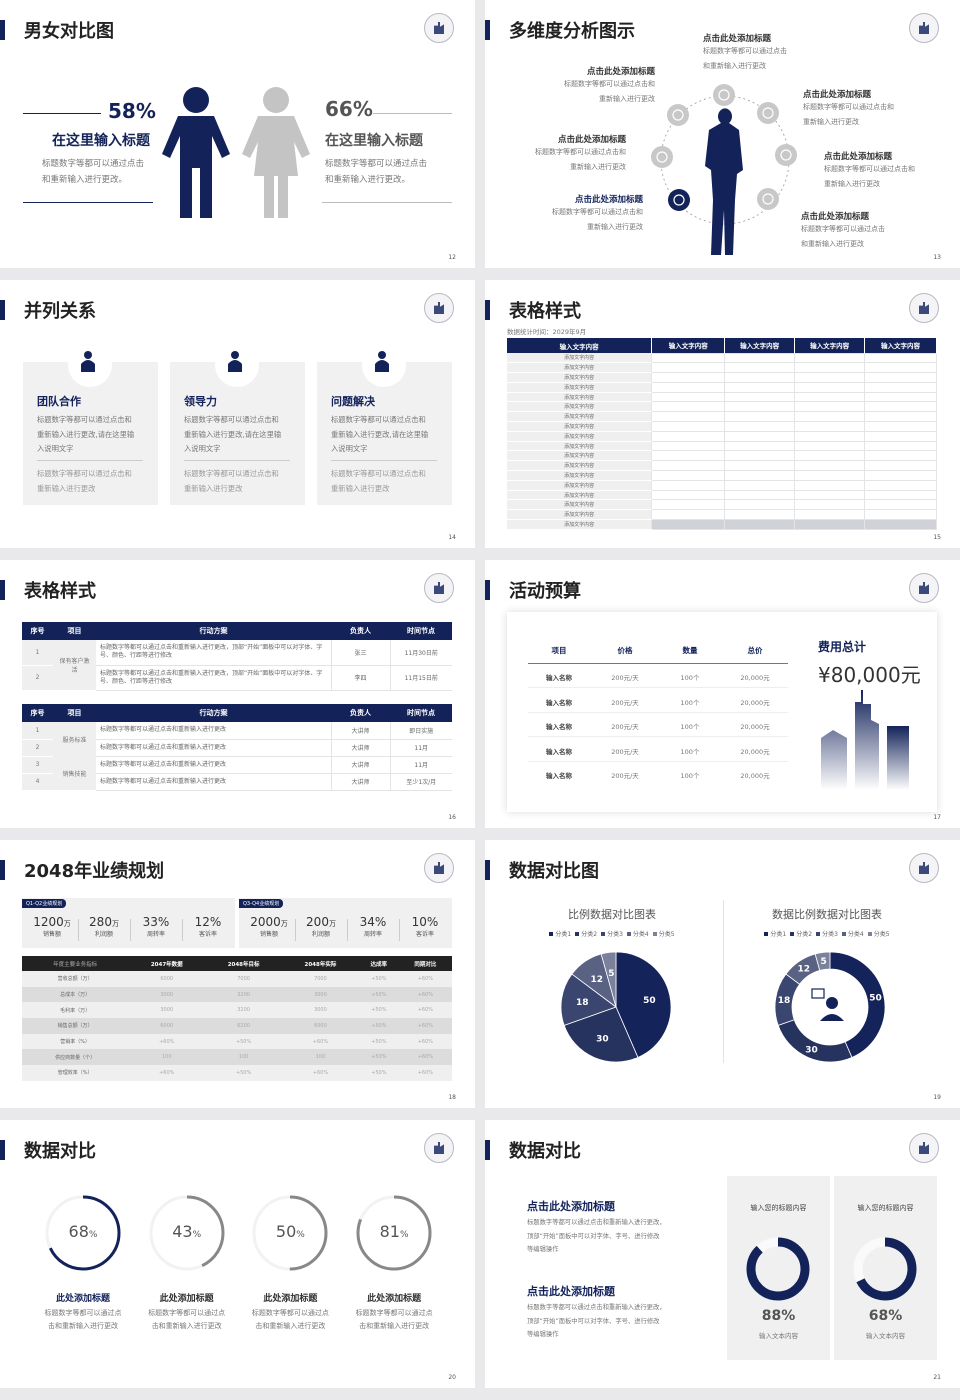  I want to click on lock-icon, so click(768, 113).